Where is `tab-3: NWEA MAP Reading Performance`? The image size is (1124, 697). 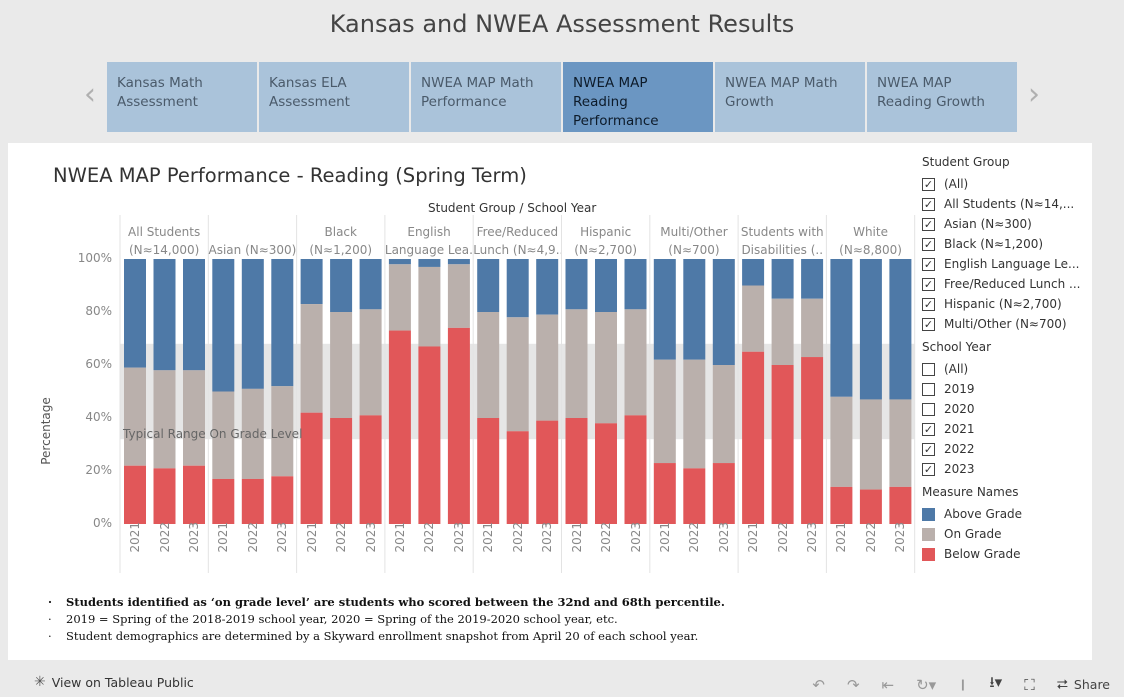 tab-3: NWEA MAP Reading Performance is located at coordinates (638, 97).